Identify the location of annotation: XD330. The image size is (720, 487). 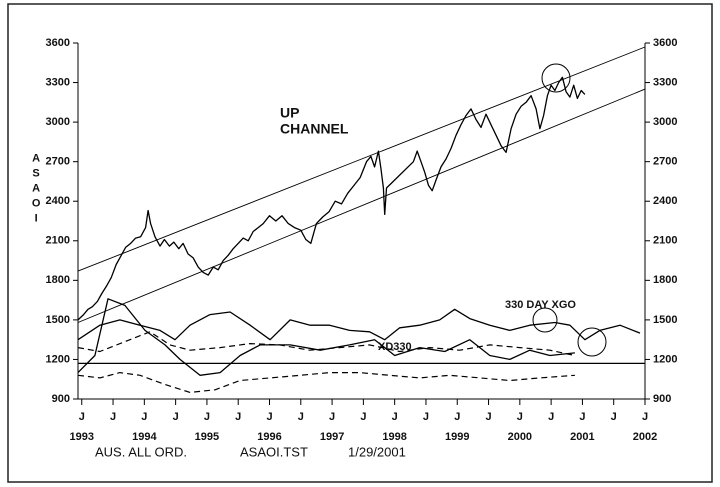
(395, 347).